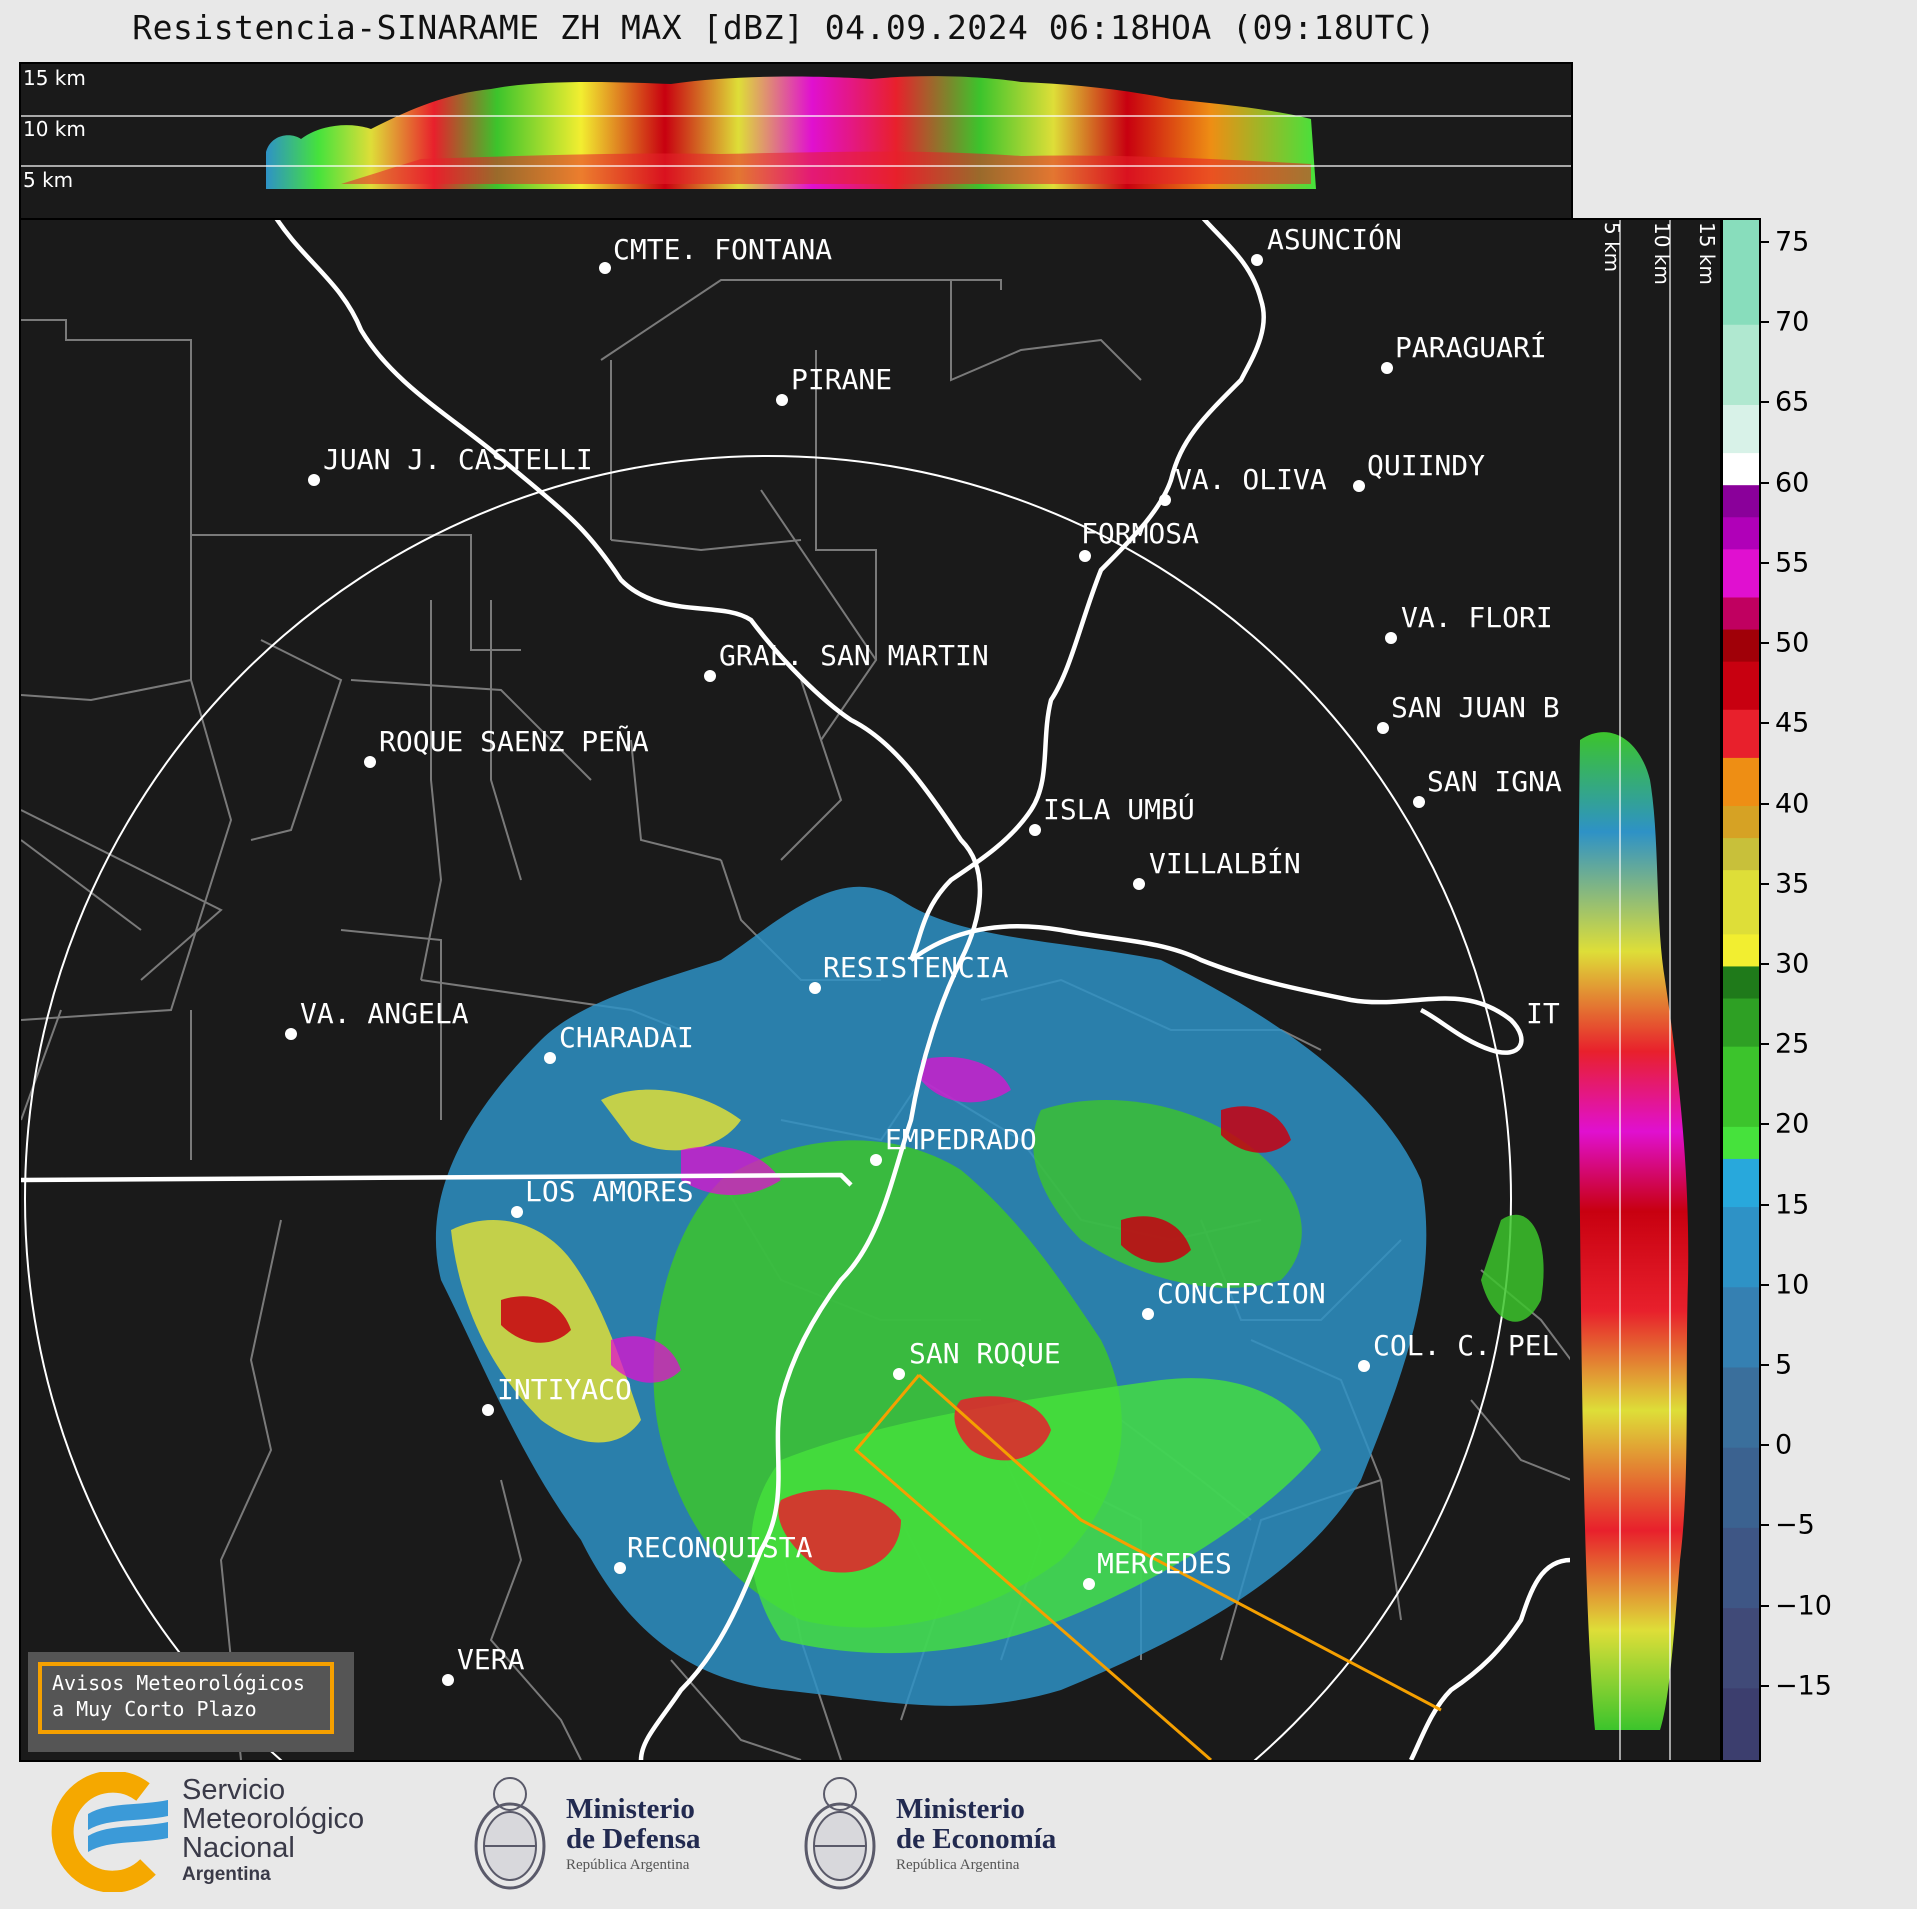 The image size is (1917, 1909). I want to click on colorbar-tick-label: 10, so click(1792, 1285).